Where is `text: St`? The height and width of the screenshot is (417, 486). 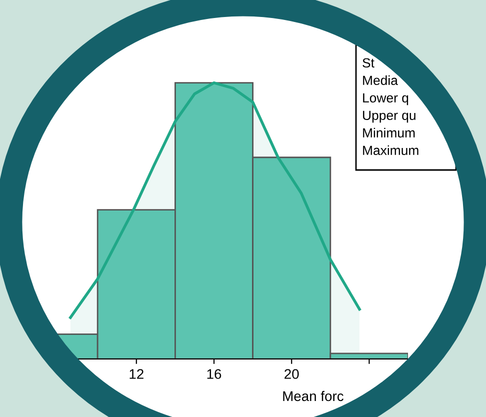 text: St is located at coordinates (368, 63).